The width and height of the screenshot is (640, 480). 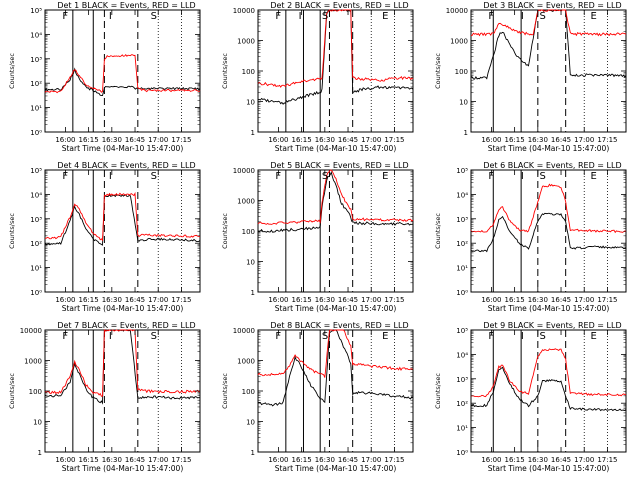 I want to click on panel-title: Det 6 BLACK = Events, RED = LLD, so click(x=552, y=165).